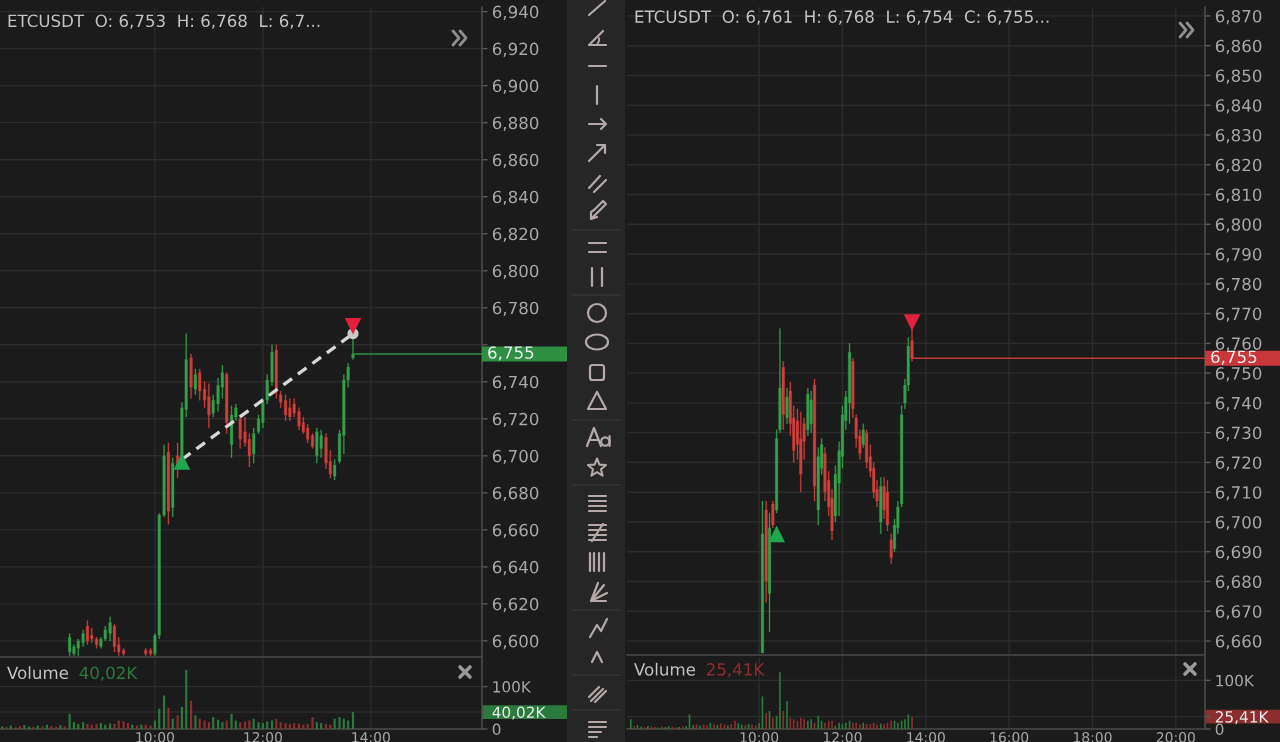 The width and height of the screenshot is (1280, 742). Describe the element at coordinates (1238, 314) in the screenshot. I see `y-tick-label: 6,770` at that location.